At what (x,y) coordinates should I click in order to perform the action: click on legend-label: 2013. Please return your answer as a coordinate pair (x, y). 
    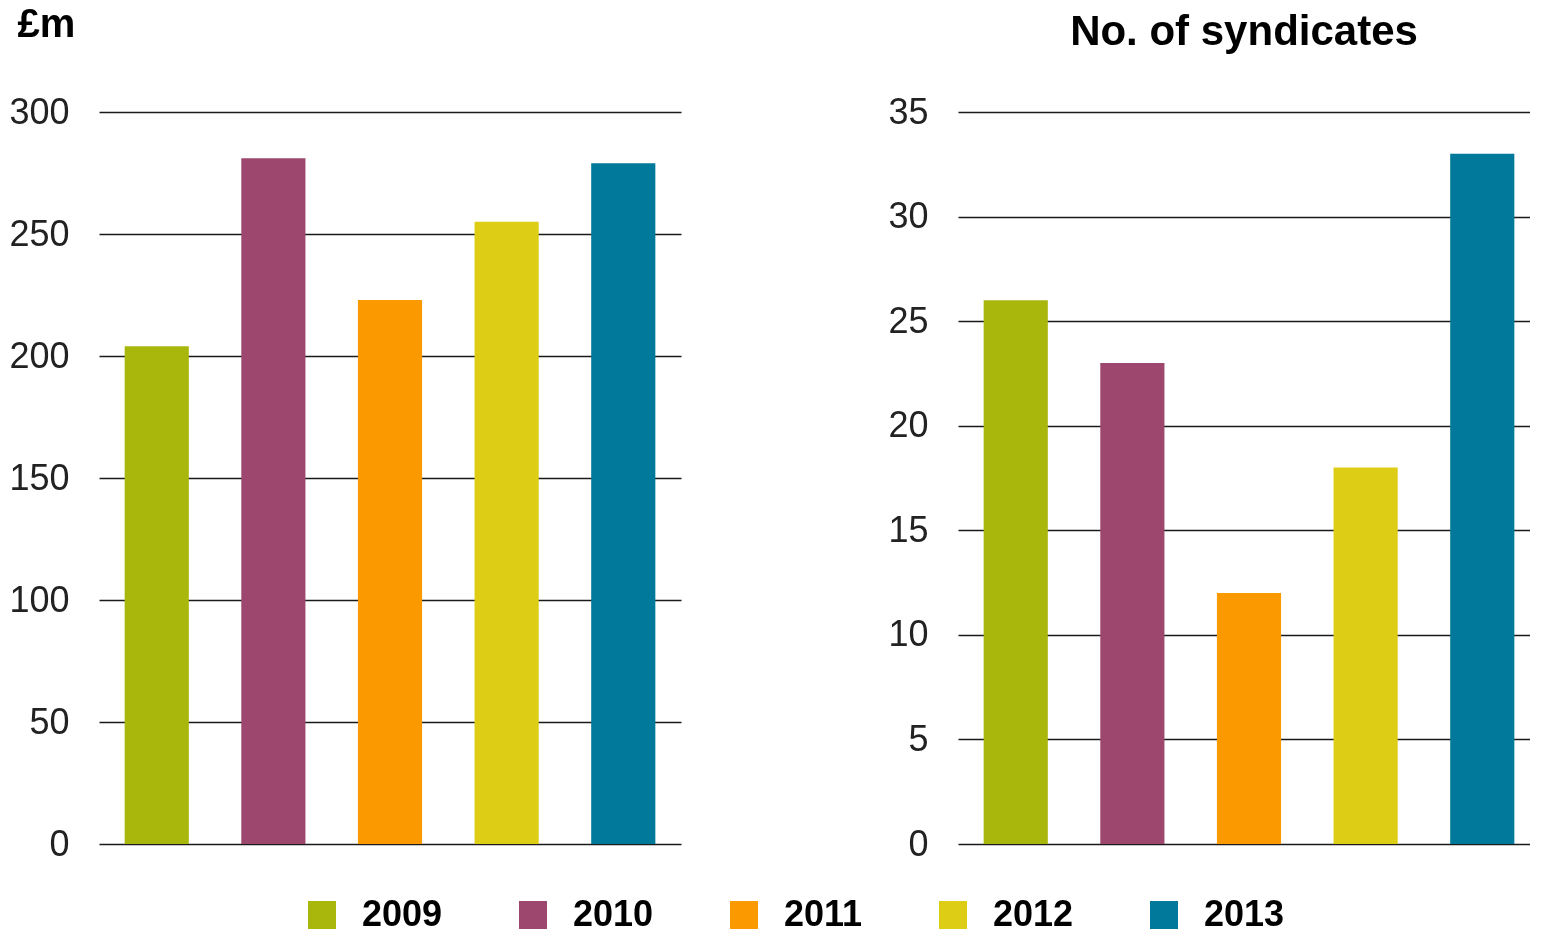
    Looking at the image, I should click on (1244, 913).